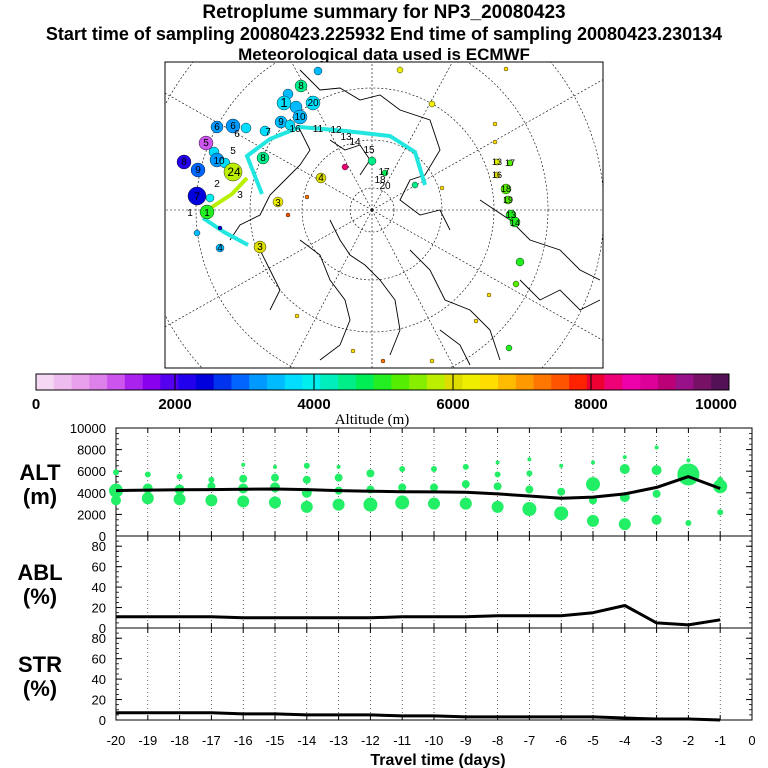 The width and height of the screenshot is (768, 768). What do you see at coordinates (561, 740) in the screenshot?
I see `x-tick-label: -6` at bounding box center [561, 740].